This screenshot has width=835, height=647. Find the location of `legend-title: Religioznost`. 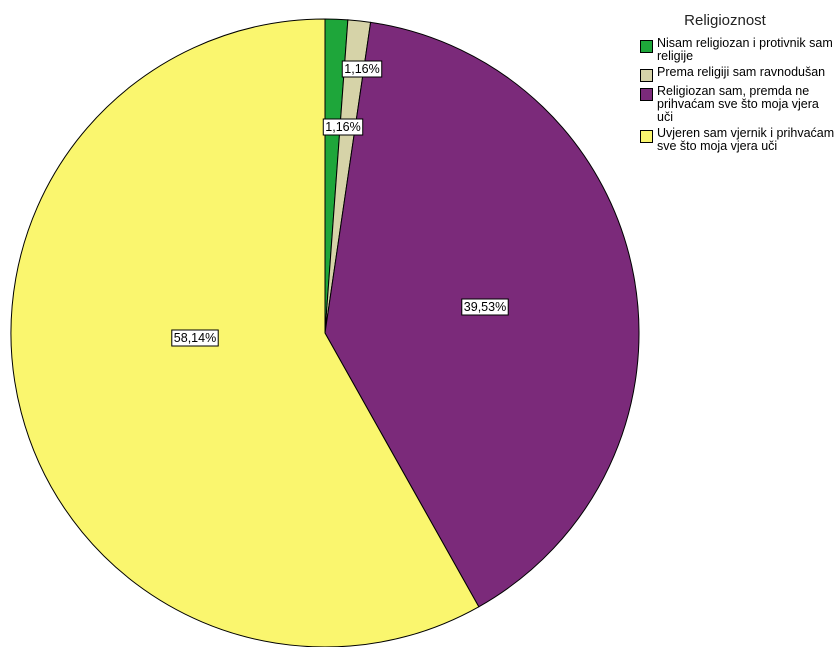

legend-title: Religioznost is located at coordinates (725, 20).